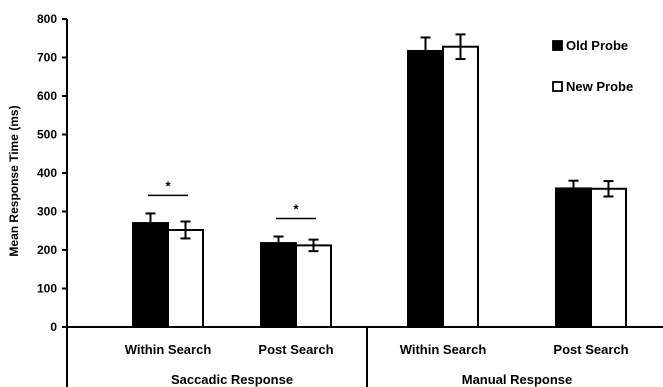 Image resolution: width=663 pixels, height=387 pixels. I want to click on y-axis: 0 100 200 300 400 500 600 700 800, so click(52, 173).